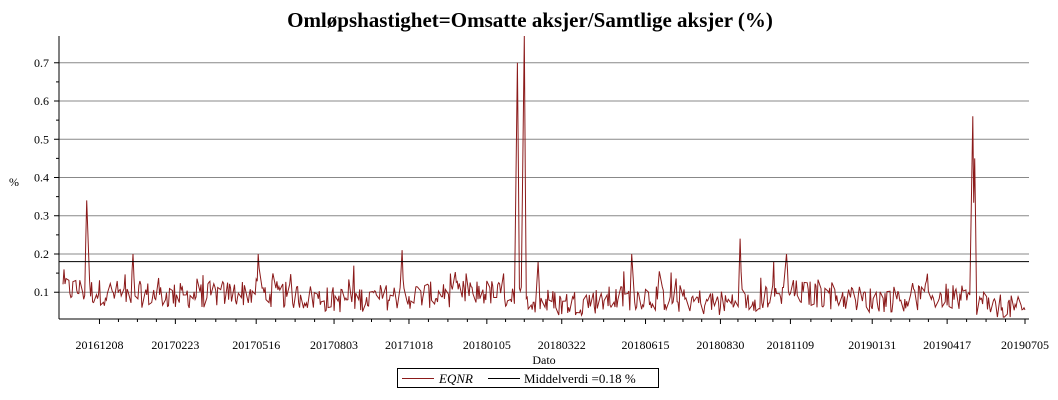  What do you see at coordinates (41, 216) in the screenshot?
I see `y-tick-label: 0.3` at bounding box center [41, 216].